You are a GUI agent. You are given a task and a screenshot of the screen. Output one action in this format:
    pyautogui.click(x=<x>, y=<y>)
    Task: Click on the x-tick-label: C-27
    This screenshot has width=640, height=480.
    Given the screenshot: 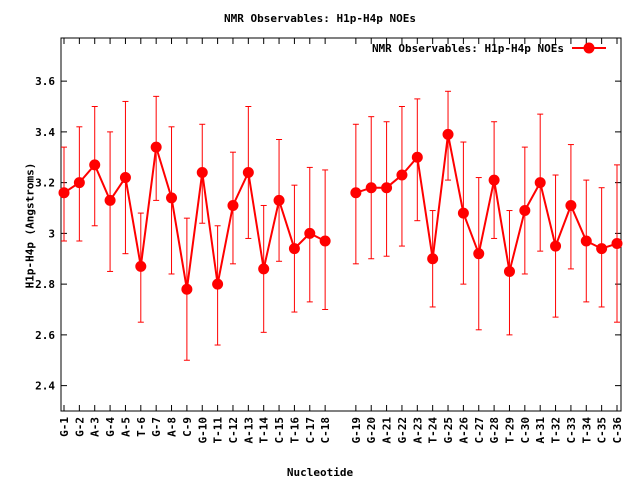 What is the action you would take?
    pyautogui.click(x=479, y=430)
    